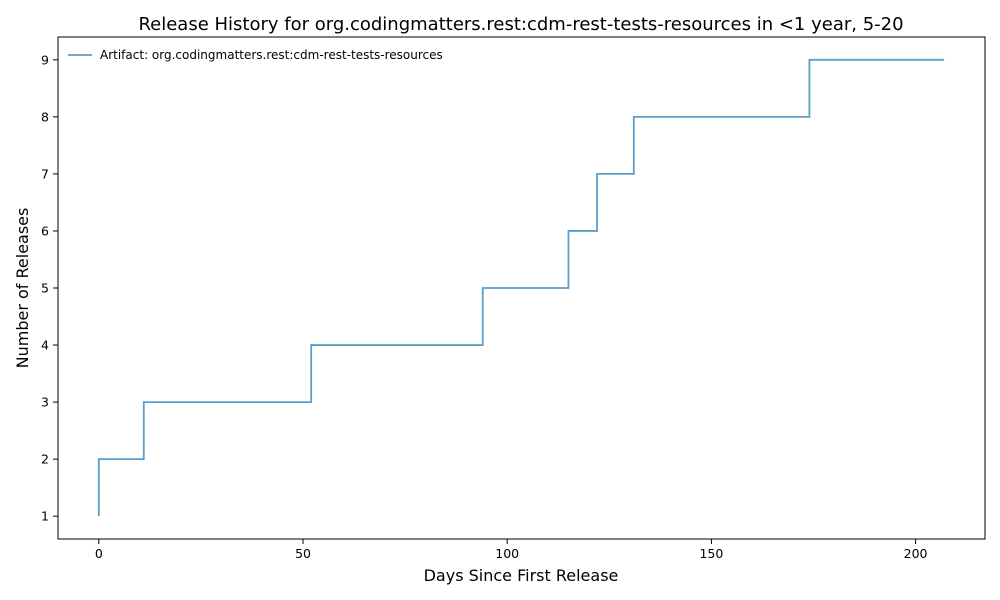  I want to click on y-tick-label: 3, so click(45, 402).